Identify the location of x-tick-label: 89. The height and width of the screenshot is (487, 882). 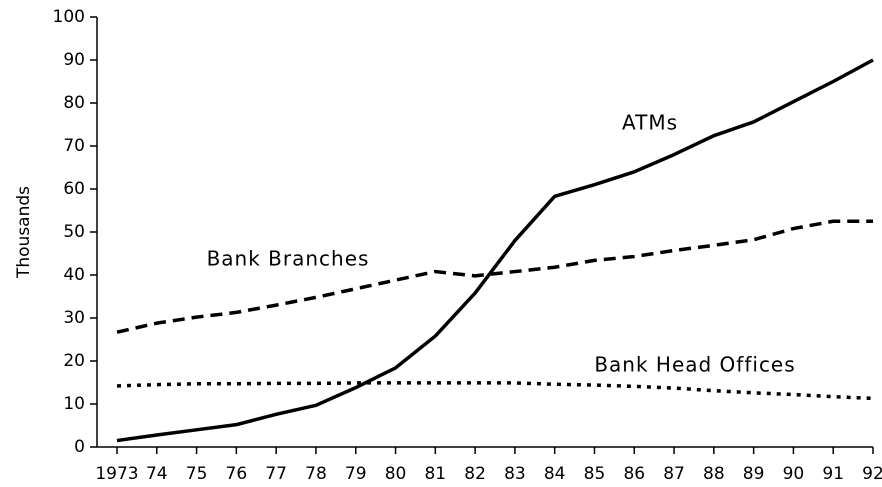
(754, 474).